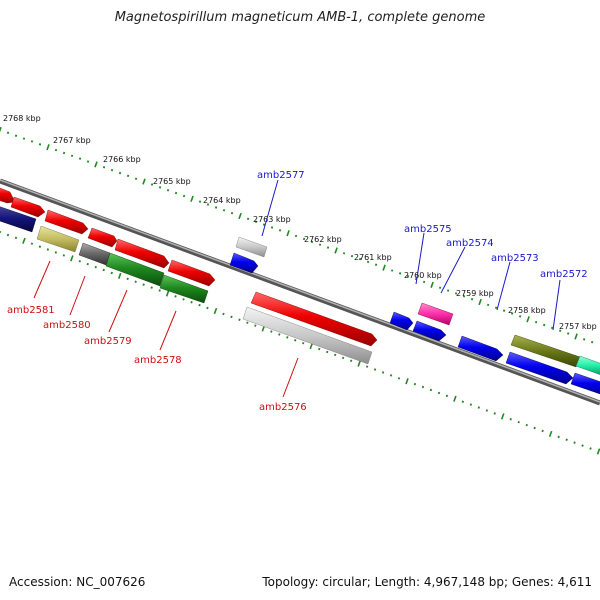 Image resolution: width=600 pixels, height=600 pixels. I want to click on gene-amb2579-green-box, so click(135, 269).